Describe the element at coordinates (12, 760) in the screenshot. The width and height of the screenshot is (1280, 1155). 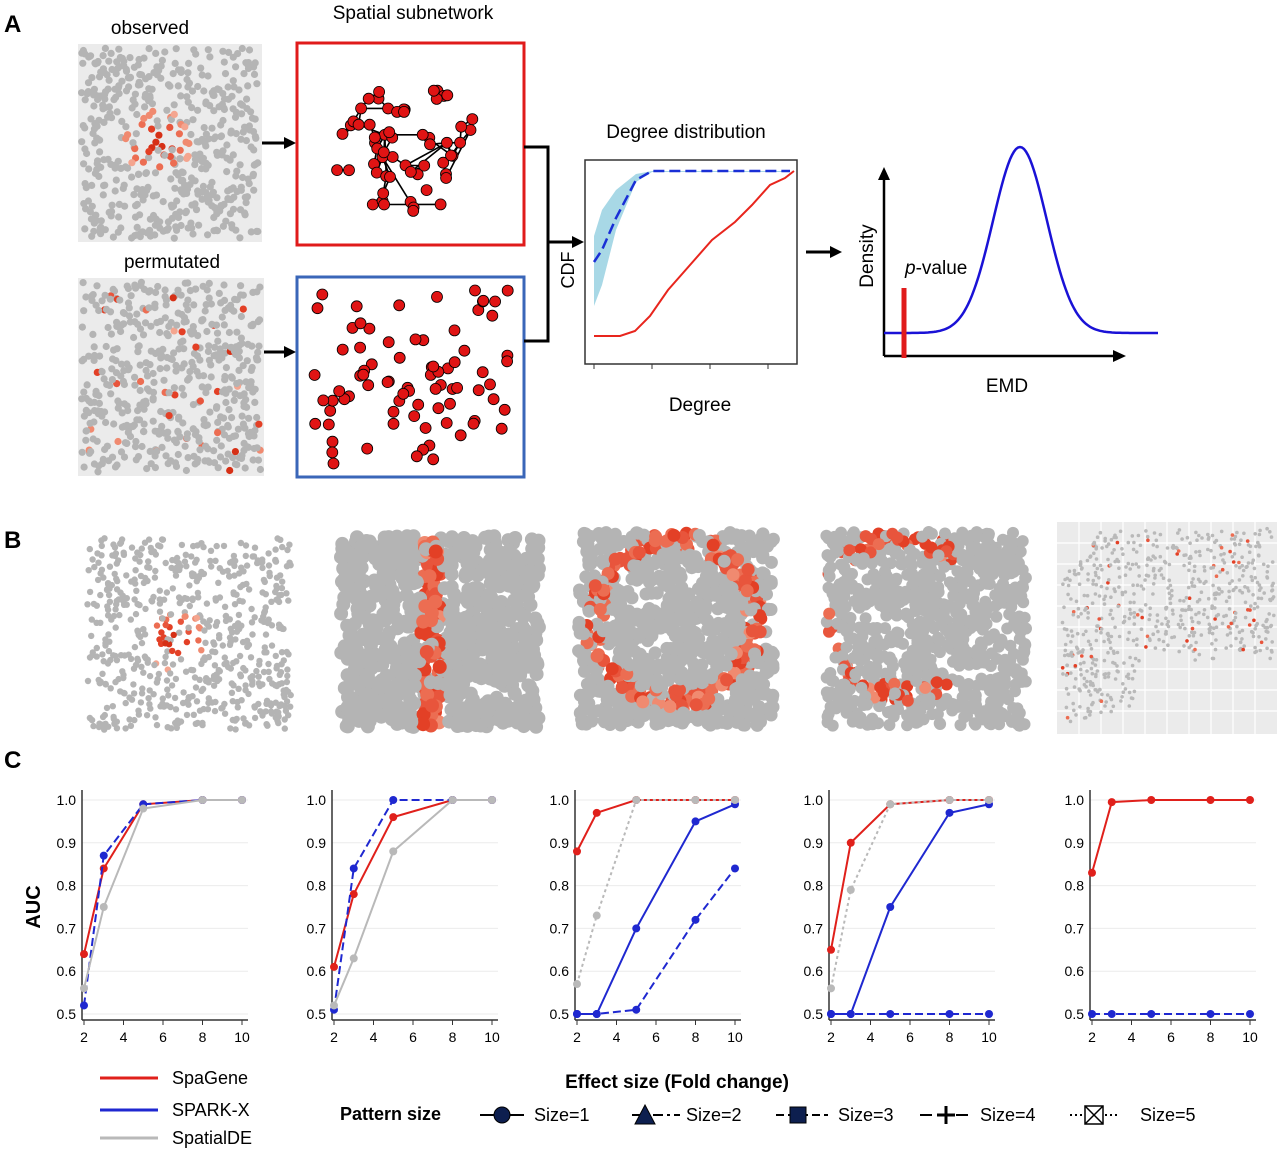
I see `panel-label-c: C` at that location.